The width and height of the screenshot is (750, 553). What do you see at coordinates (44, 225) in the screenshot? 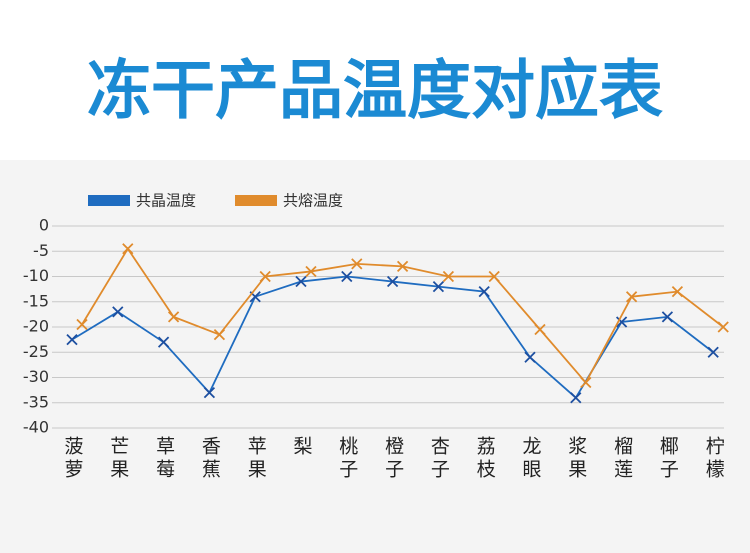
I see `y-tick-label: 0` at bounding box center [44, 225].